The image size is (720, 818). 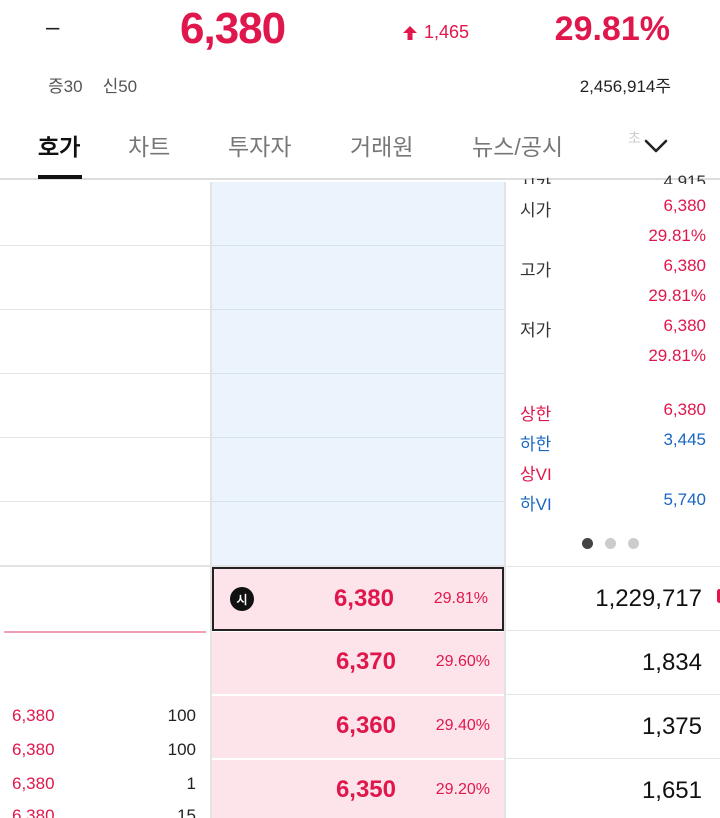 What do you see at coordinates (92, 84) in the screenshot?
I see `margin-tags: 증30 신50` at bounding box center [92, 84].